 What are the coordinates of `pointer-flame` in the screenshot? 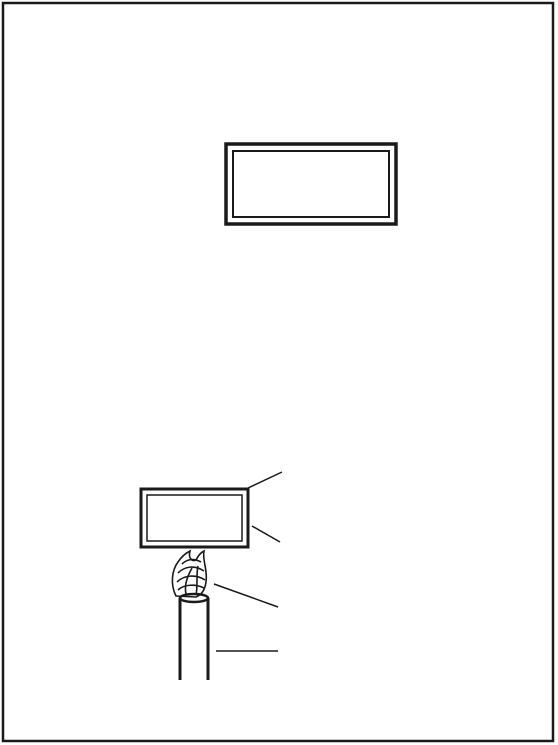 It's located at (246, 595).